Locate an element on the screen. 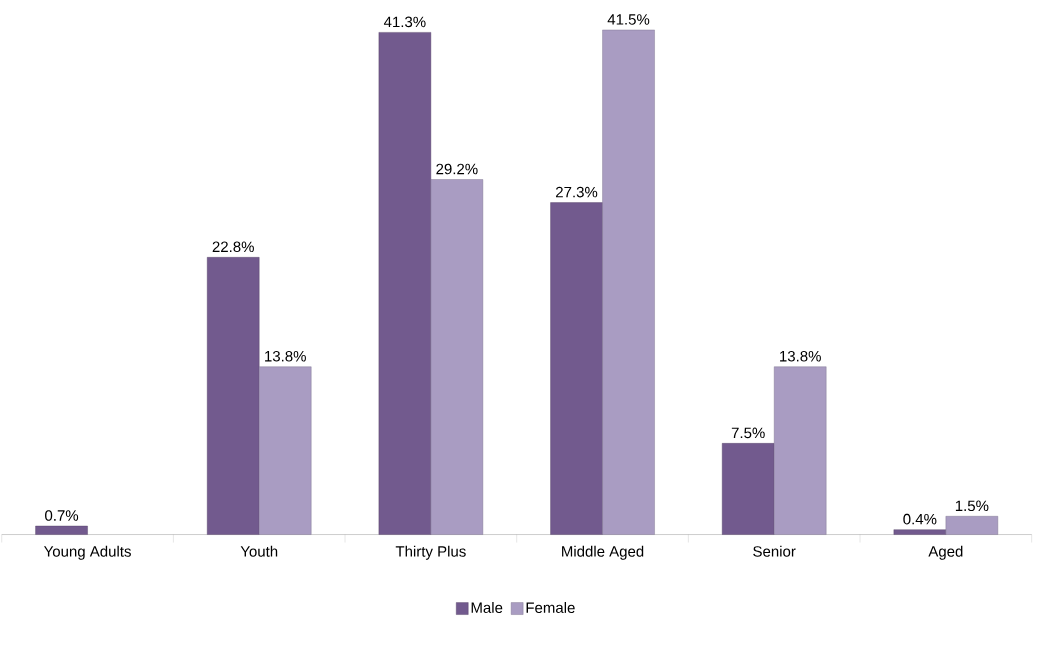 This screenshot has width=1044, height=661. data-label: 1.5% is located at coordinates (972, 506).